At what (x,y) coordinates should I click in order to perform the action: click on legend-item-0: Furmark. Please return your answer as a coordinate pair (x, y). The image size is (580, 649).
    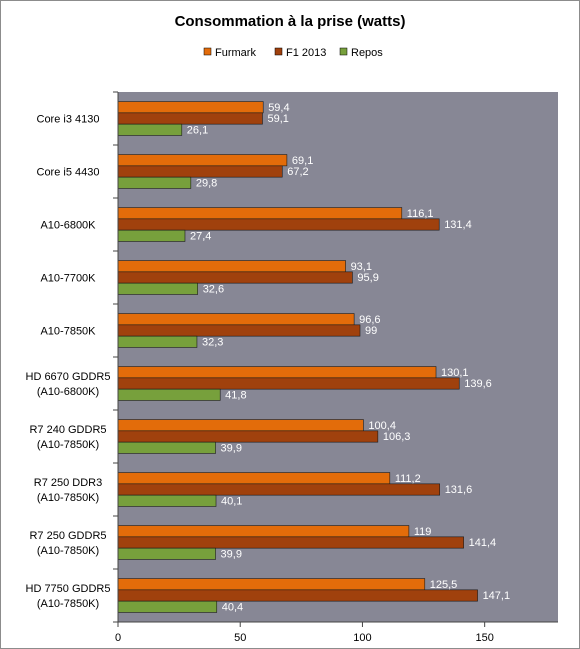
    Looking at the image, I should click on (229, 53).